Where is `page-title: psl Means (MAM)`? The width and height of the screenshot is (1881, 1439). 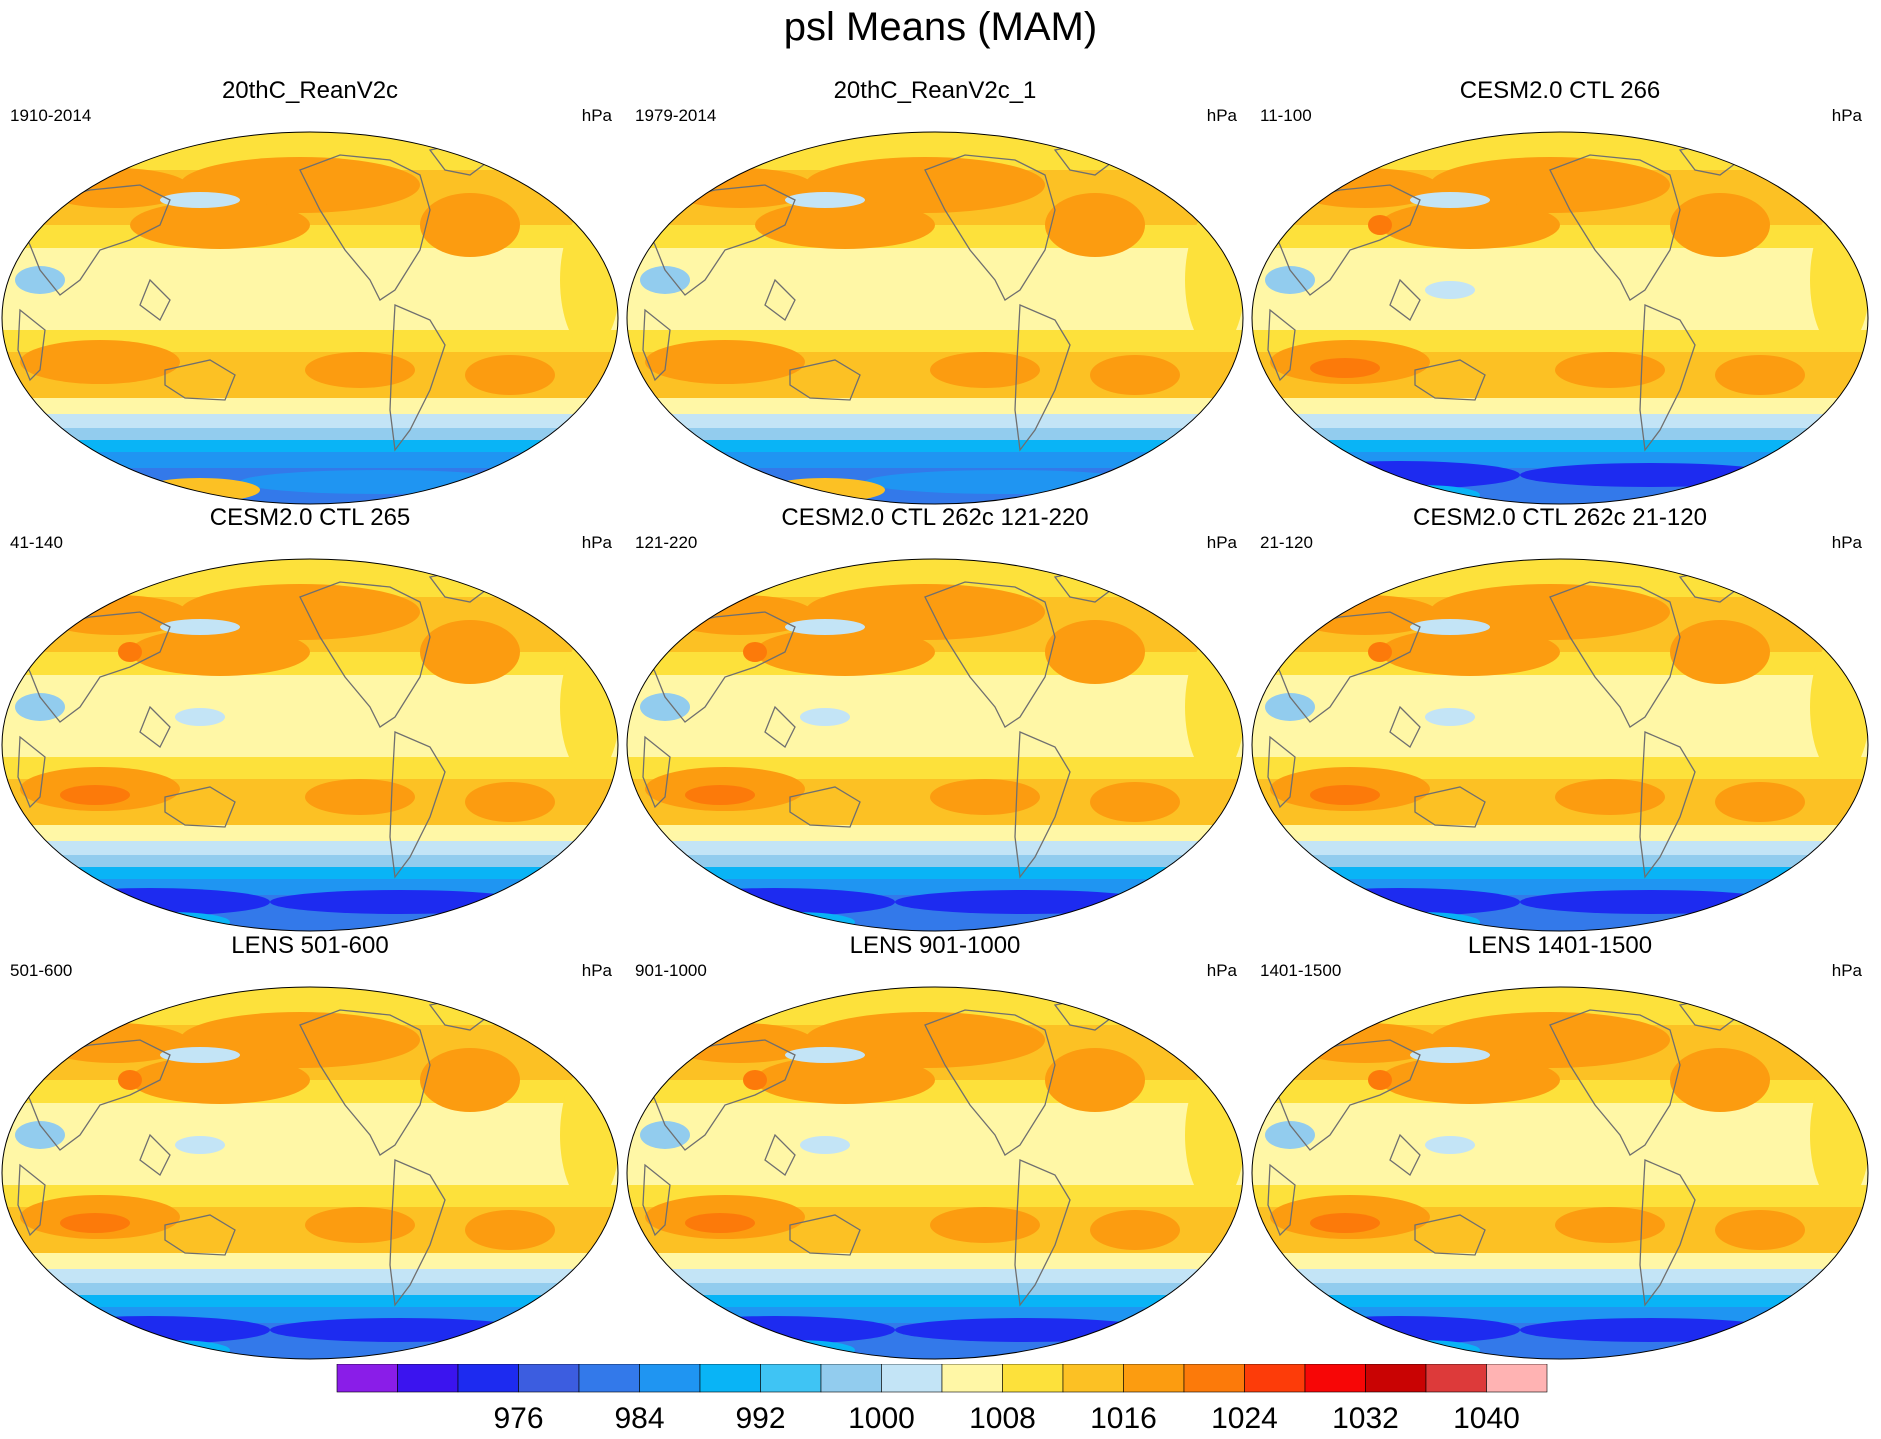 page-title: psl Means (MAM) is located at coordinates (940, 27).